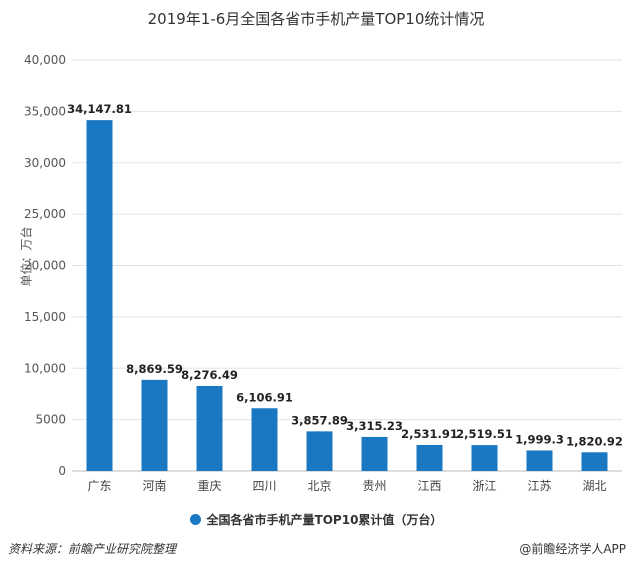  Describe the element at coordinates (209, 375) in the screenshot. I see `data-label: 8,276.49` at that location.